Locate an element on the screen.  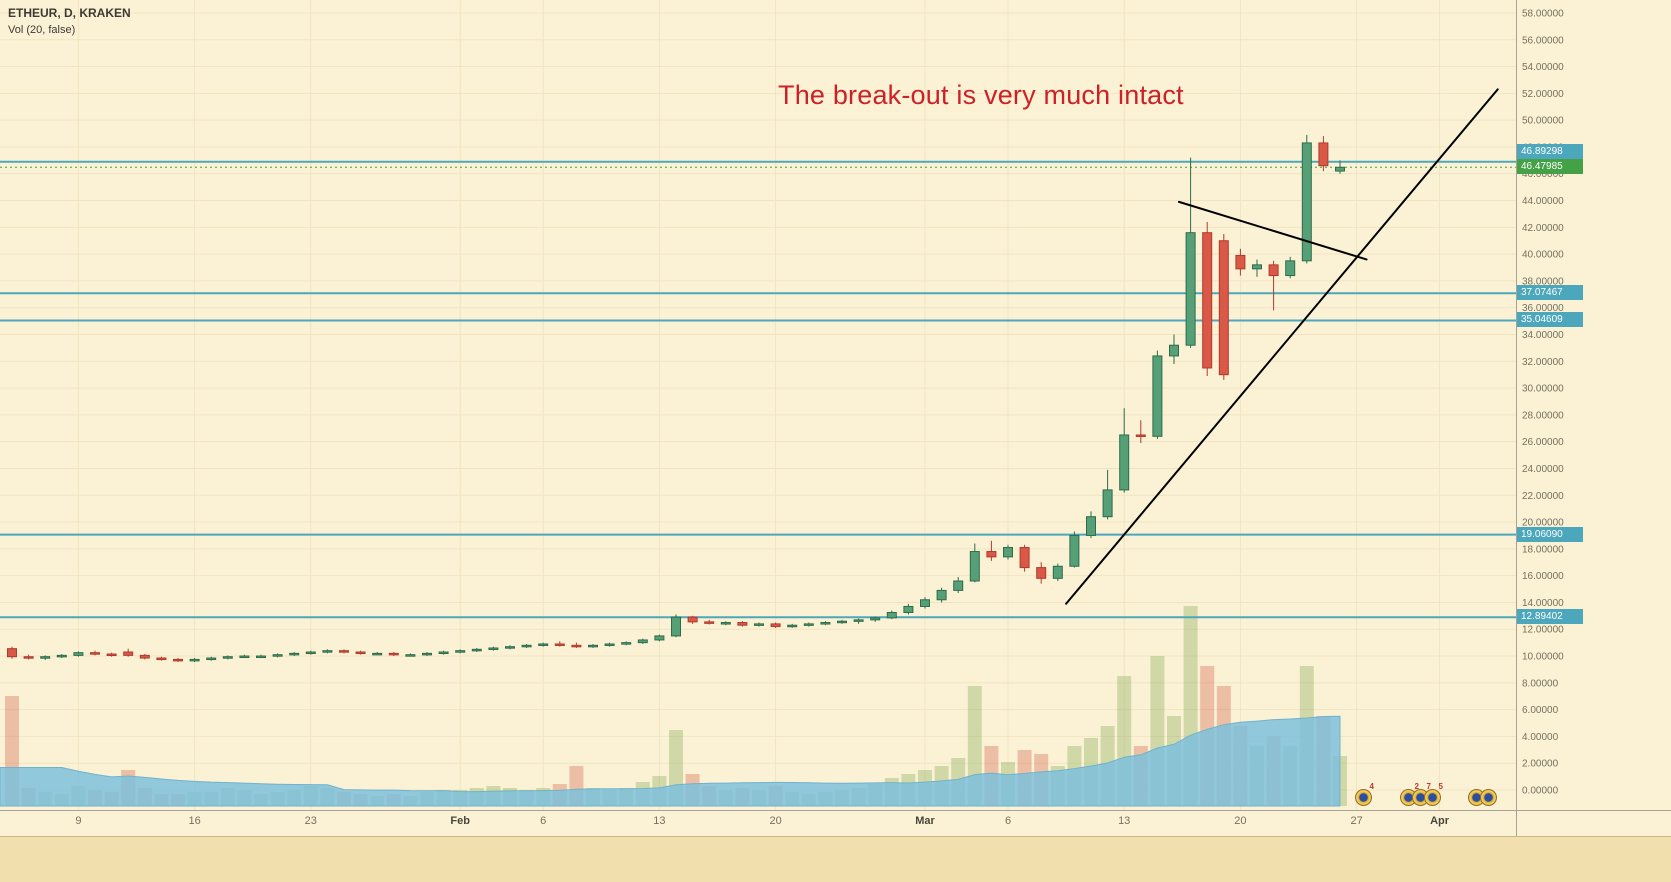
price-line-tag: 19.06090 is located at coordinates (1550, 534).